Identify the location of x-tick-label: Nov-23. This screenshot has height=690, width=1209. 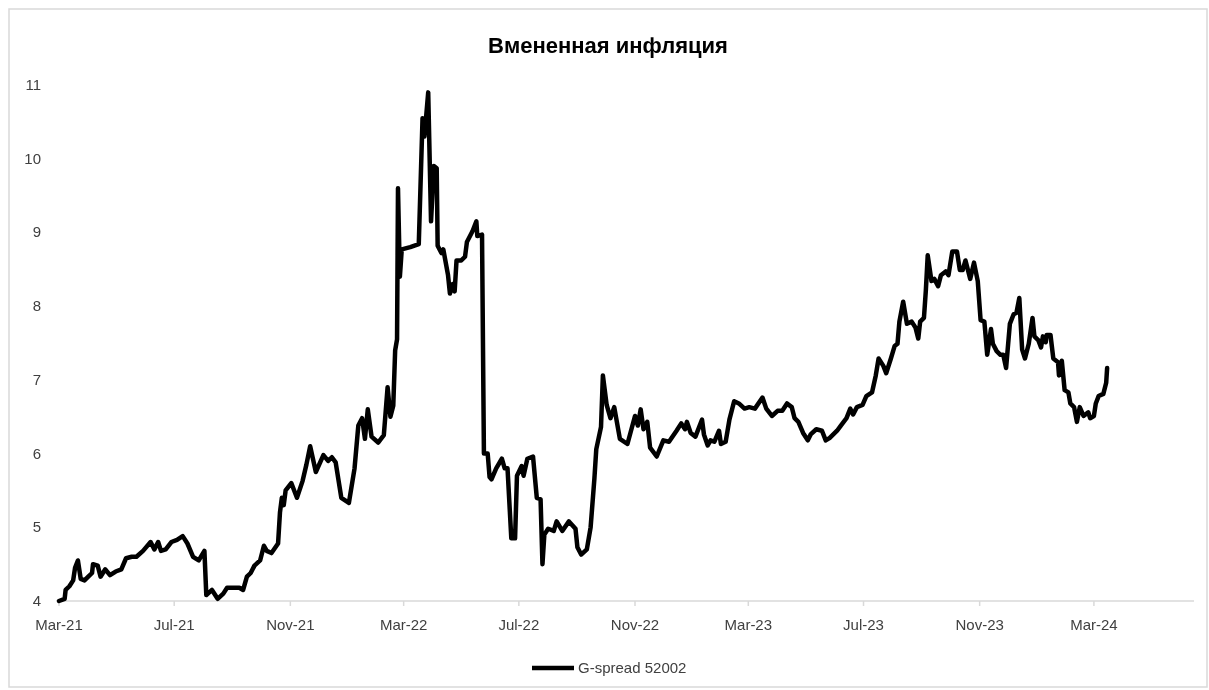
(979, 624).